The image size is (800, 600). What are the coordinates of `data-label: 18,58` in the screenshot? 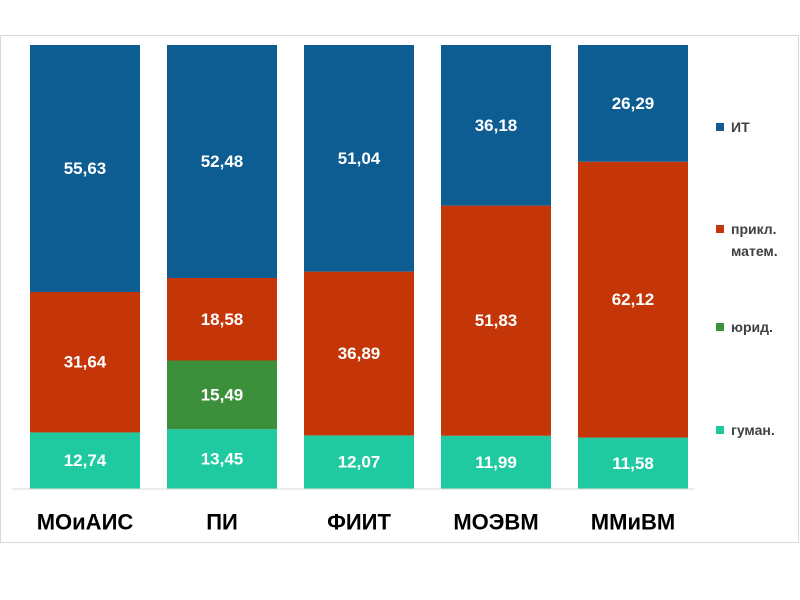 It's located at (222, 319).